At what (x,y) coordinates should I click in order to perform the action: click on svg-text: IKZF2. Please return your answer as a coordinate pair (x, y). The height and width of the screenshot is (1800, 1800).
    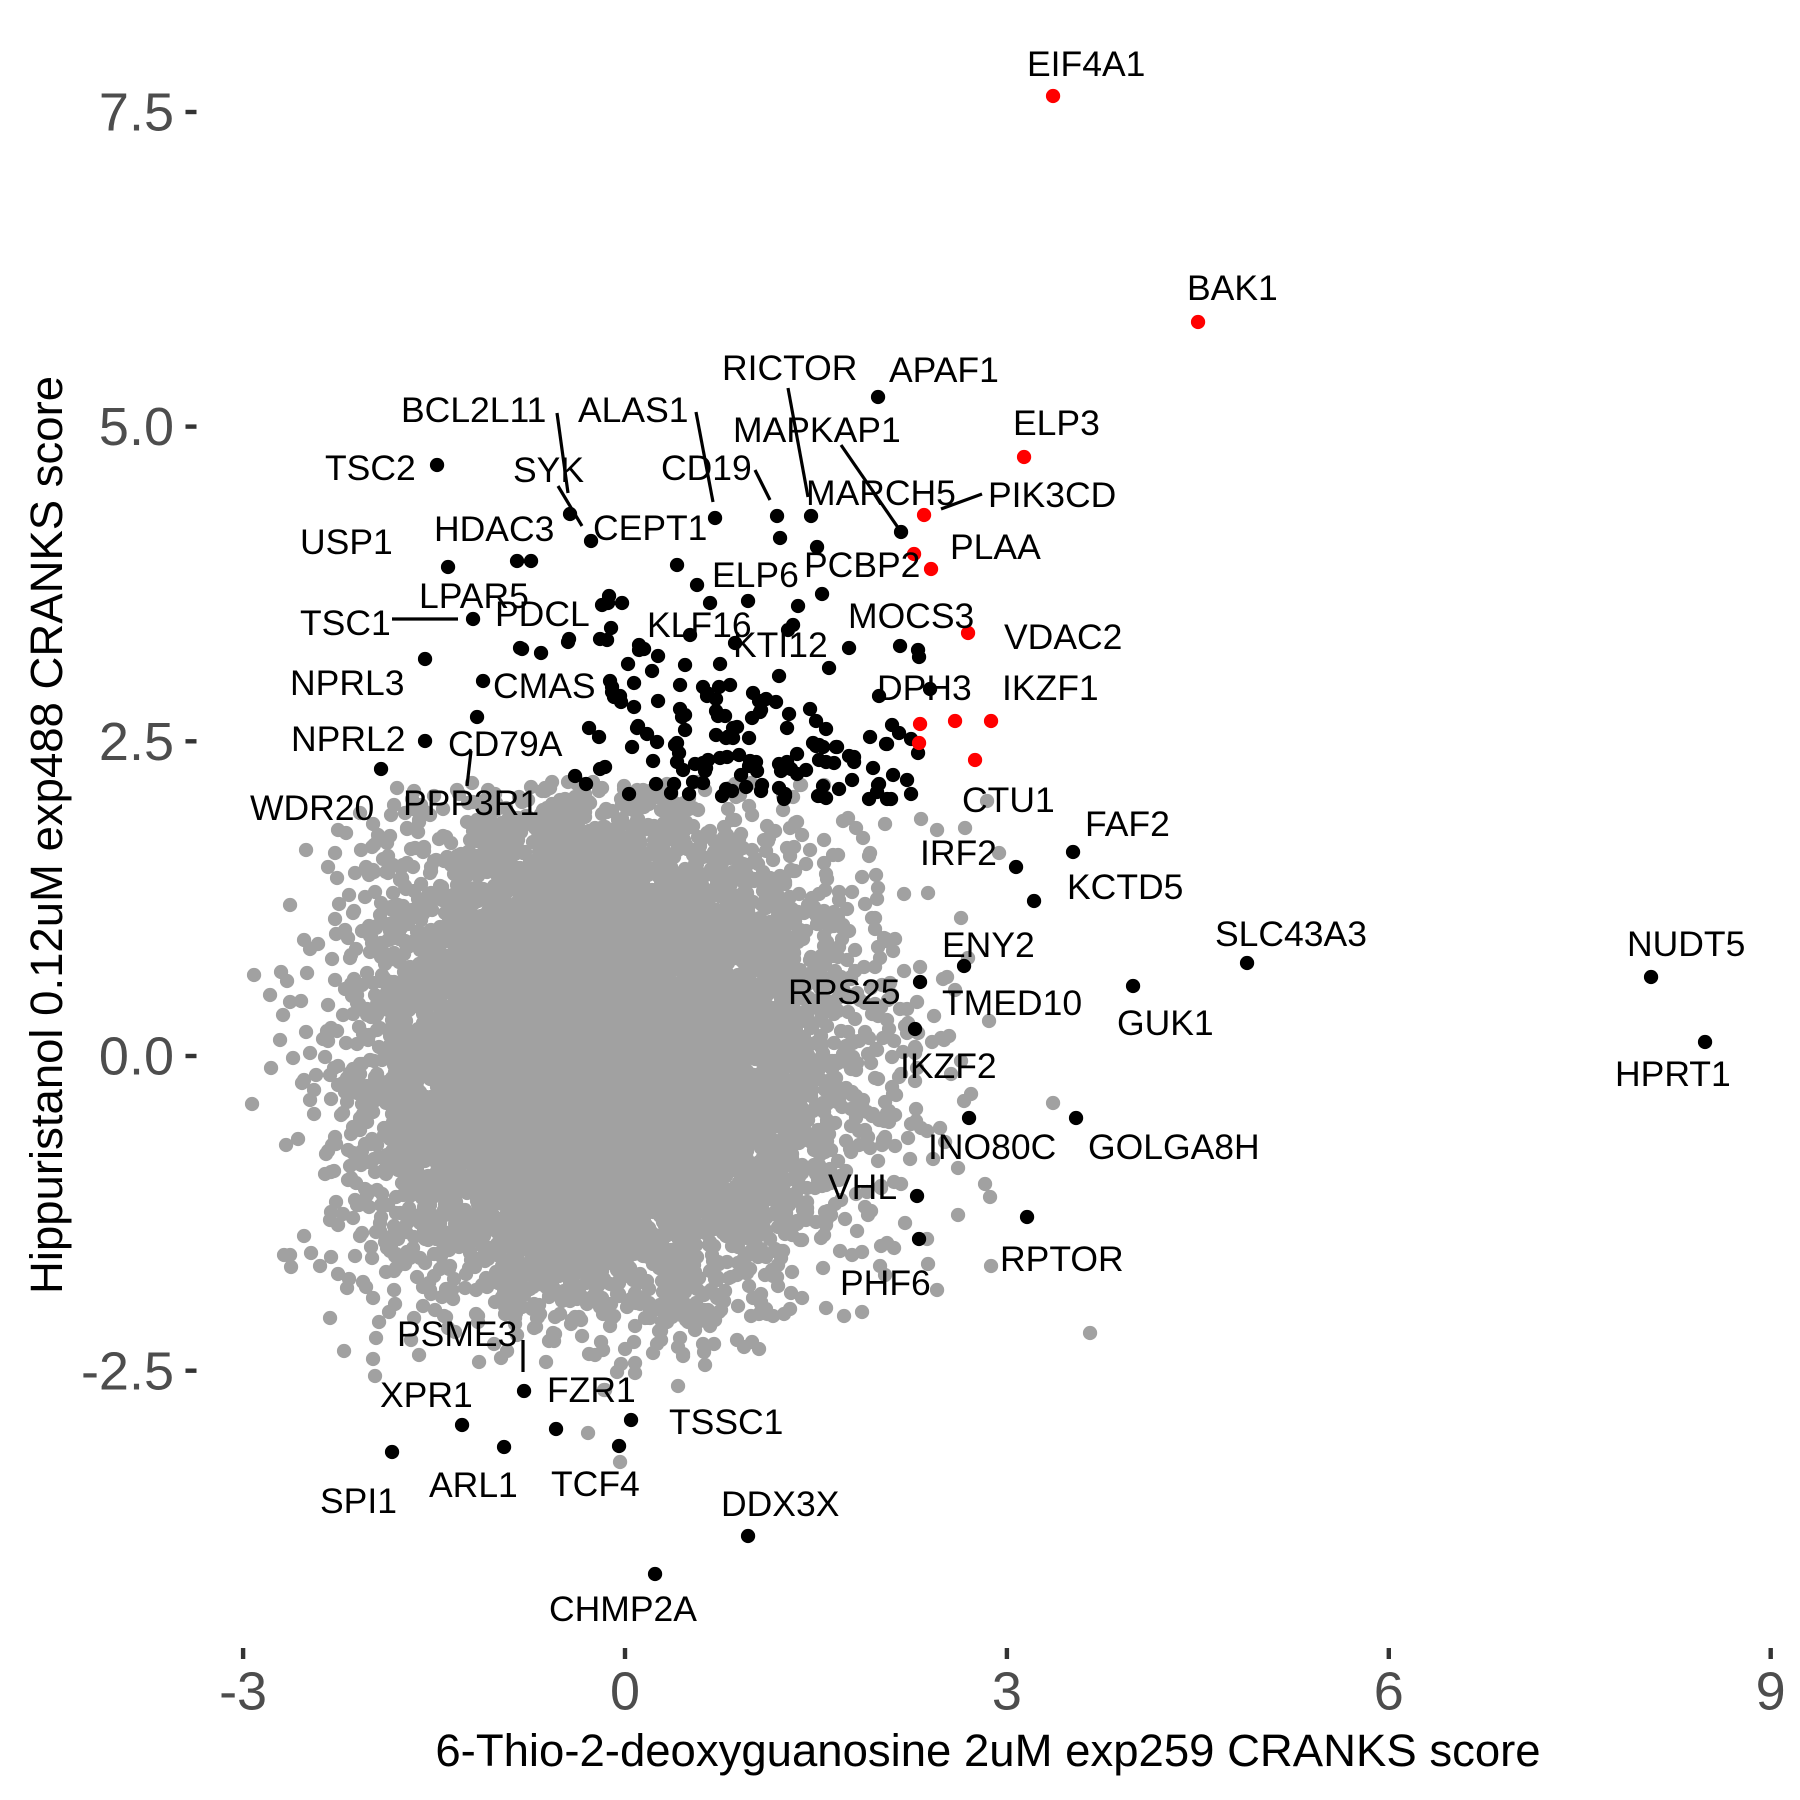
    Looking at the image, I should click on (948, 1066).